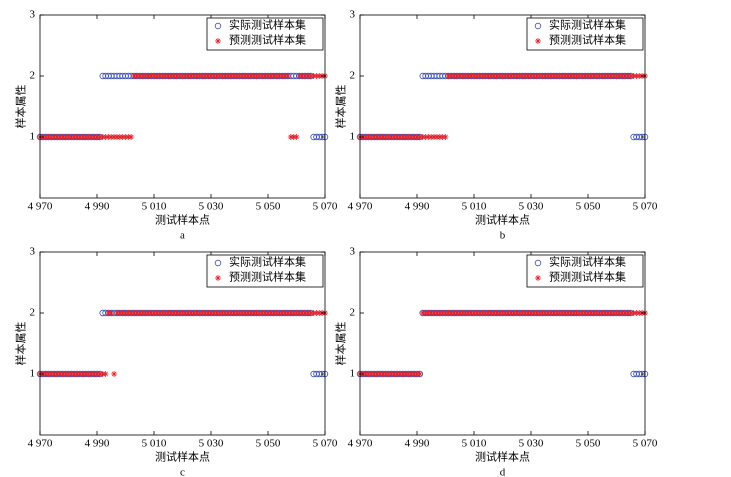 The height and width of the screenshot is (477, 731). Describe the element at coordinates (503, 236) in the screenshot. I see `caption: b` at that location.